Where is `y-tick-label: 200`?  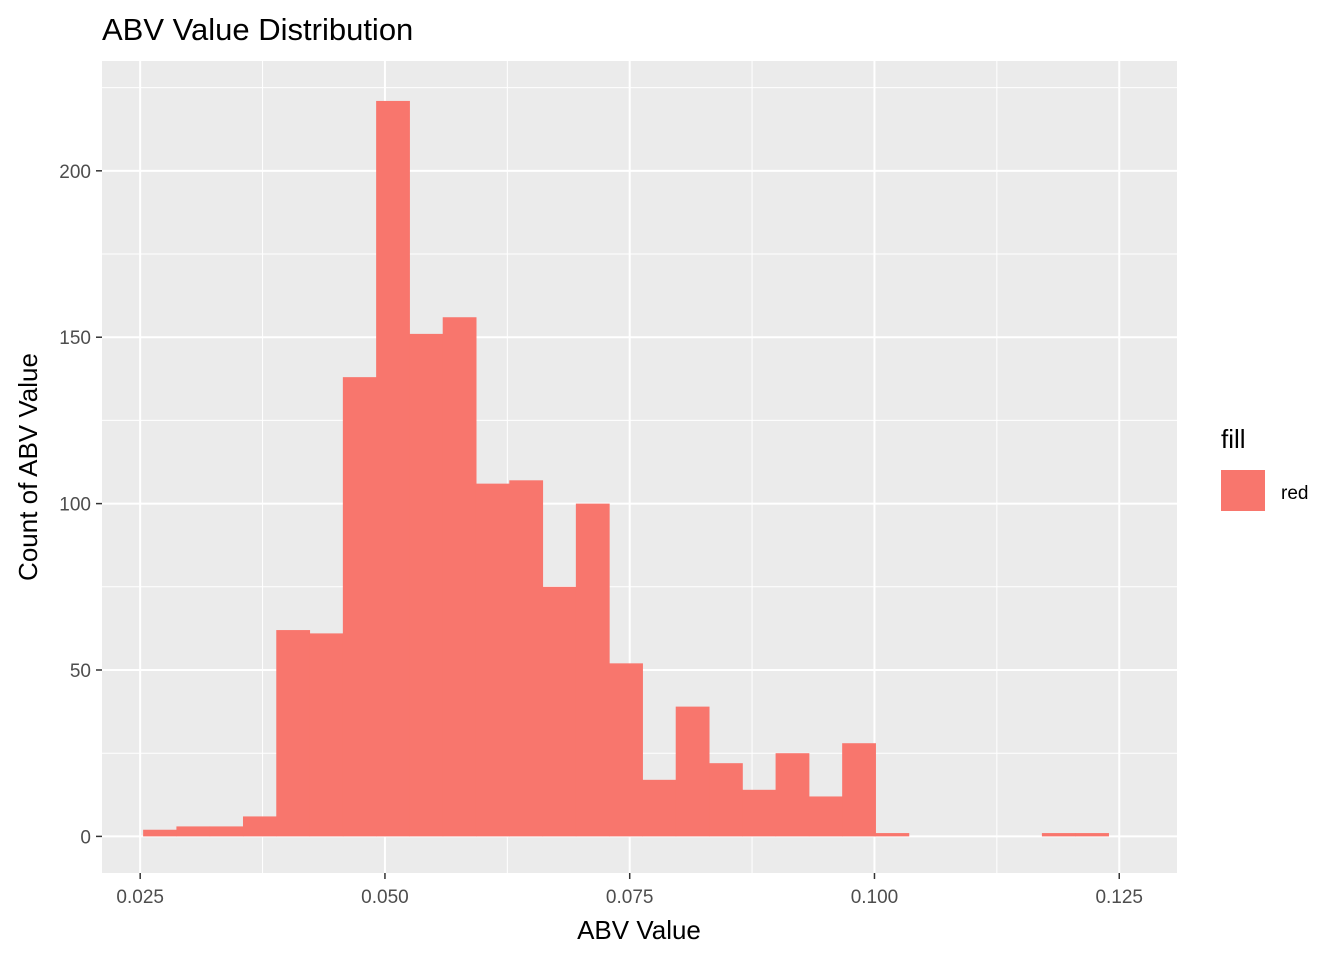
y-tick-label: 200 is located at coordinates (75, 172).